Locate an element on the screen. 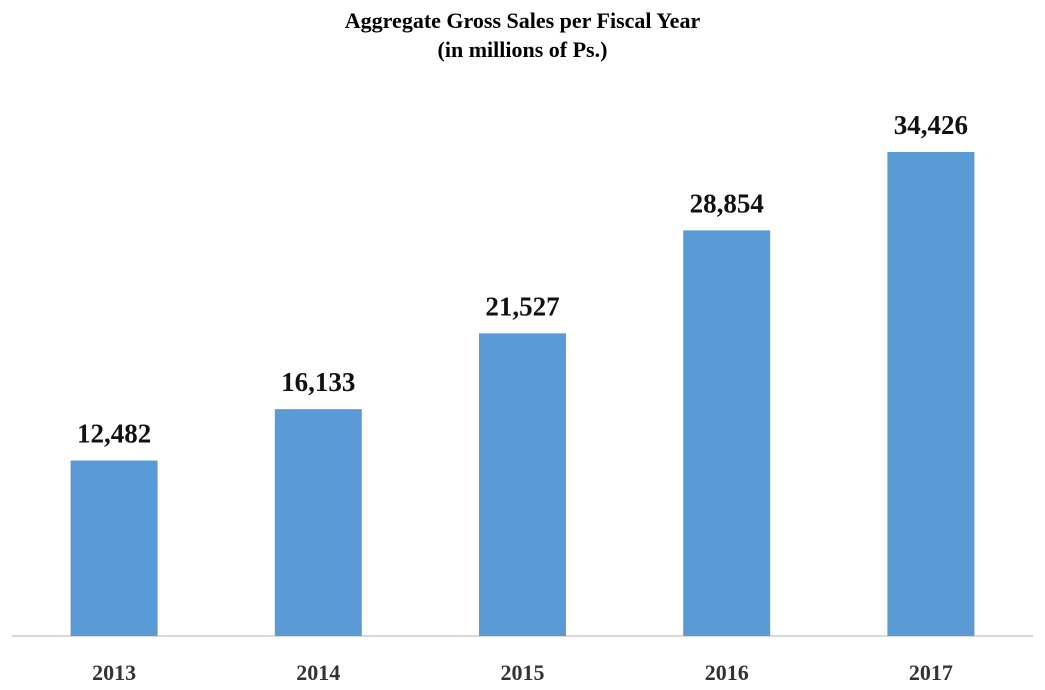 Image resolution: width=1045 pixels, height=690 pixels. data-label-2013: 12,482 is located at coordinates (114, 434).